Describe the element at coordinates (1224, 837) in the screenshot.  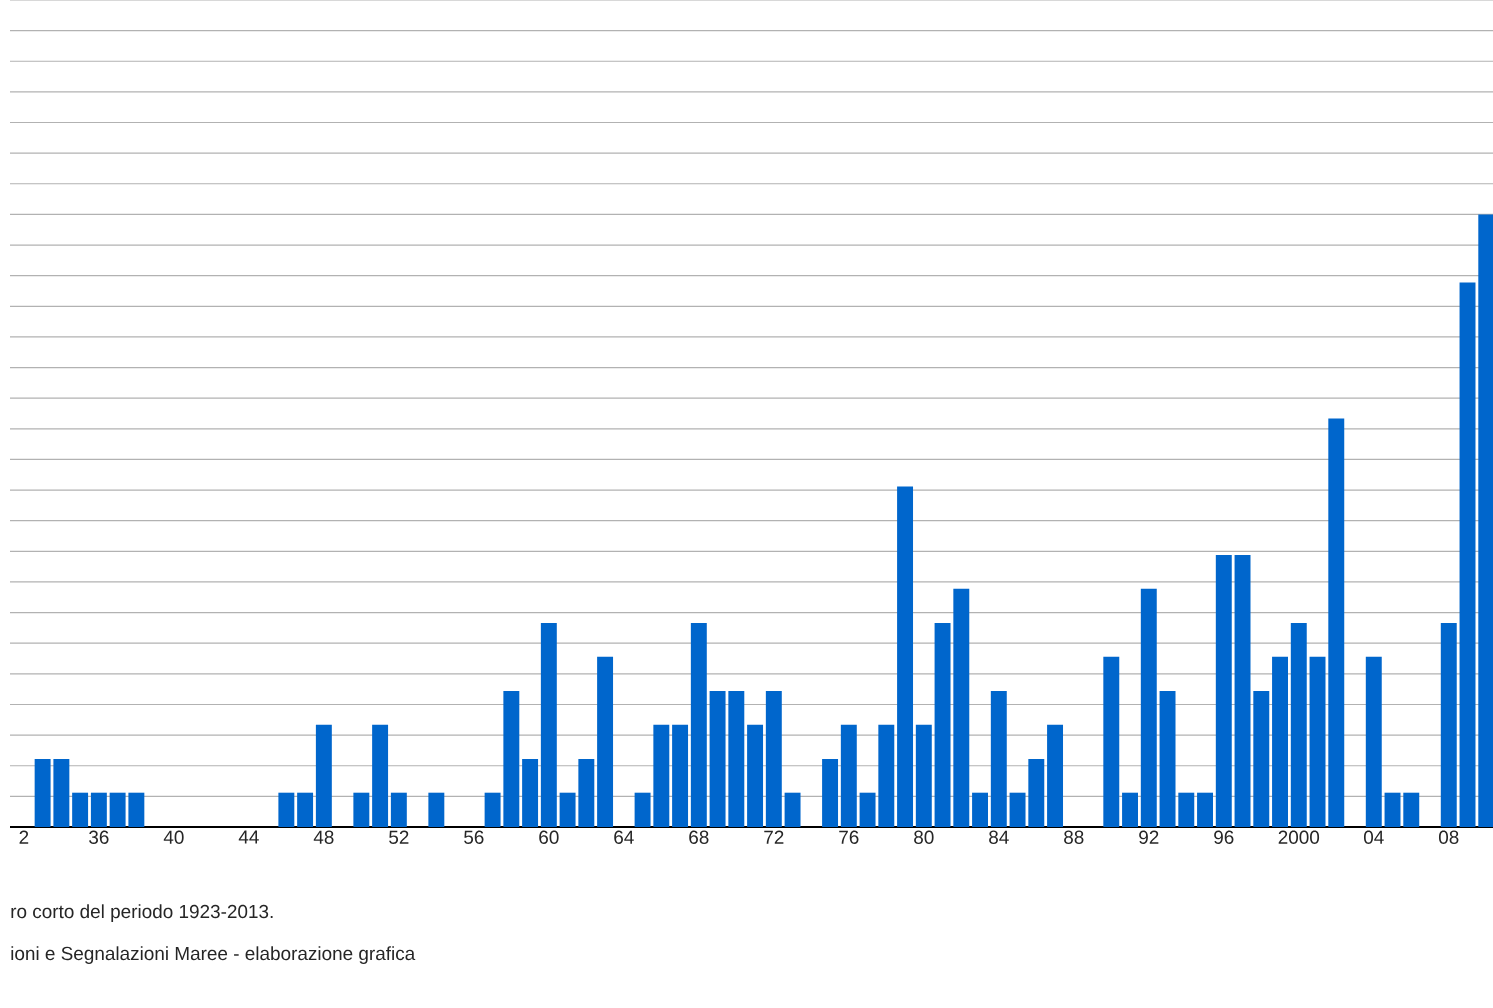
I see `x-tick-label: 96` at that location.